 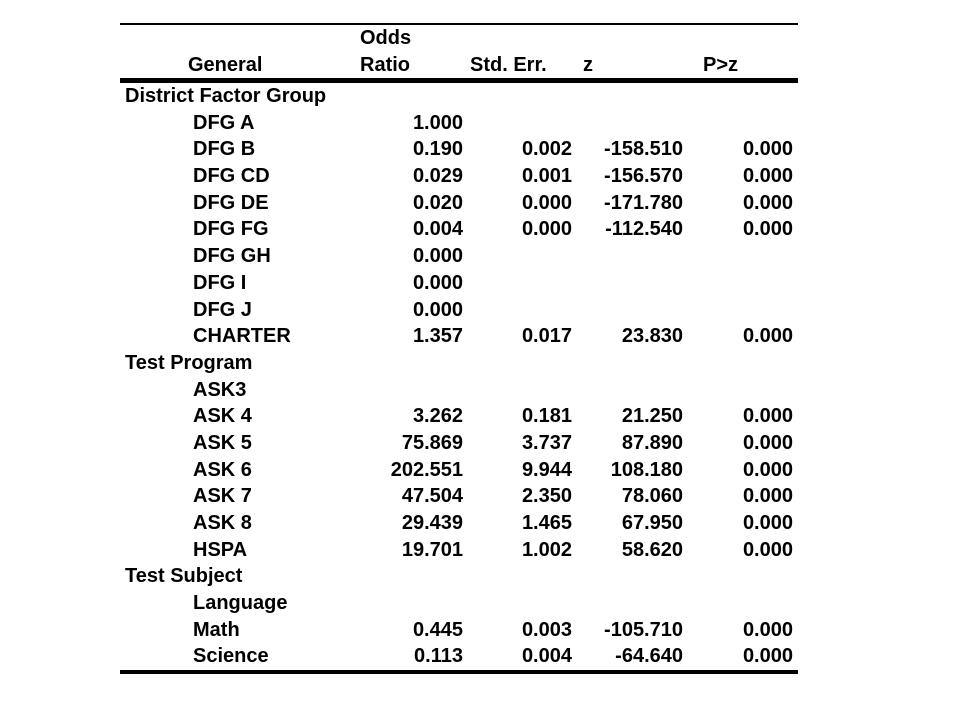 I want to click on cell-odds-ratio: 47.504, so click(x=432, y=496).